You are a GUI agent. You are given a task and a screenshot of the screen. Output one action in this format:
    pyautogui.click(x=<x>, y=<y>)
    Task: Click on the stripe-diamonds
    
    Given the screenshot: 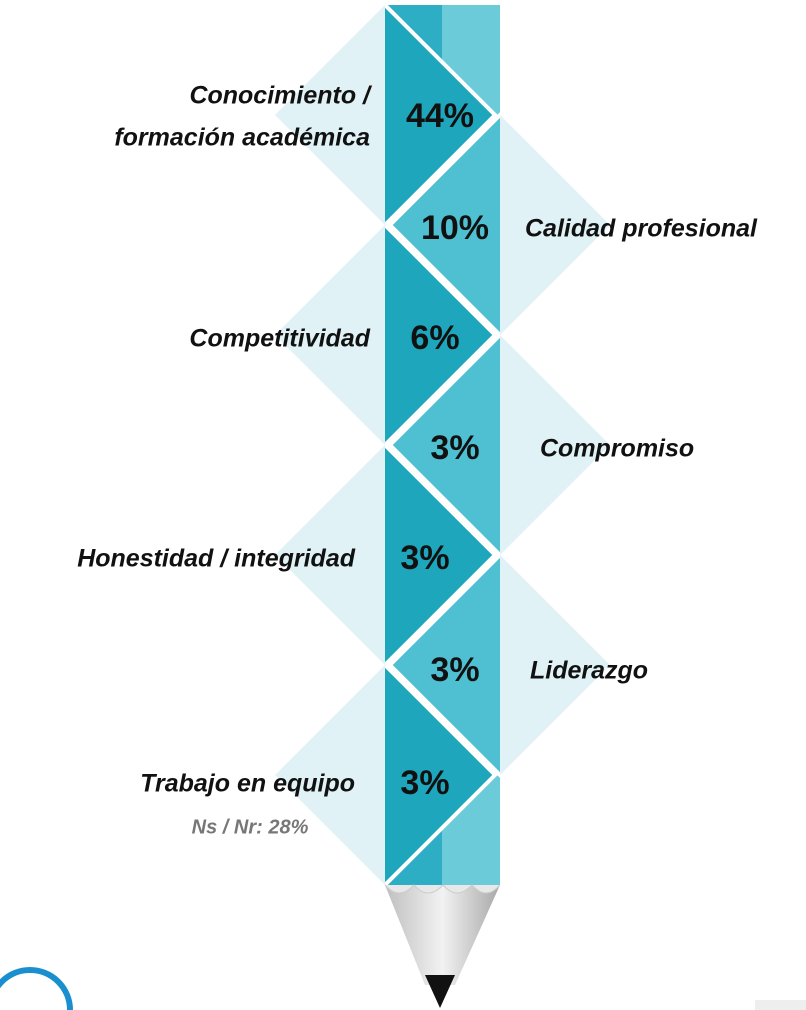 What is the action you would take?
    pyautogui.click(x=442, y=445)
    